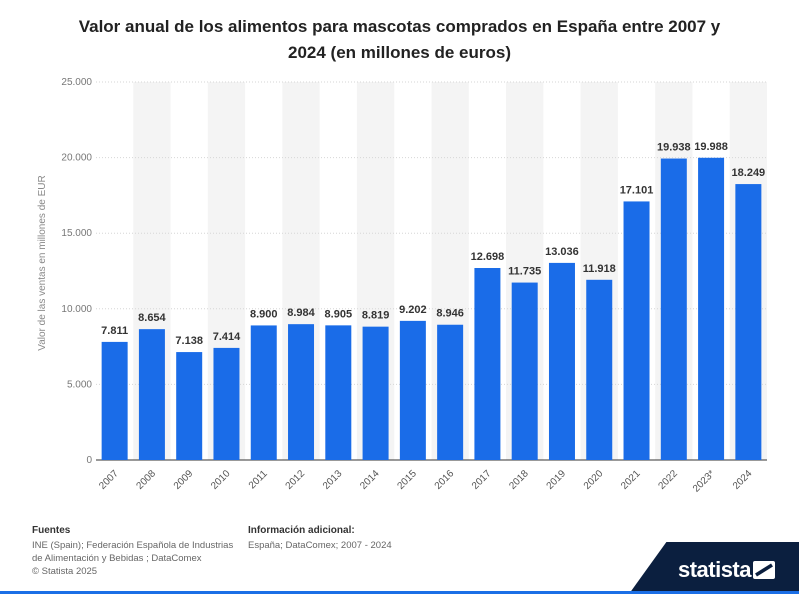  I want to click on y-axis-title: Valor de las ventas en millones de EUR, so click(42, 262).